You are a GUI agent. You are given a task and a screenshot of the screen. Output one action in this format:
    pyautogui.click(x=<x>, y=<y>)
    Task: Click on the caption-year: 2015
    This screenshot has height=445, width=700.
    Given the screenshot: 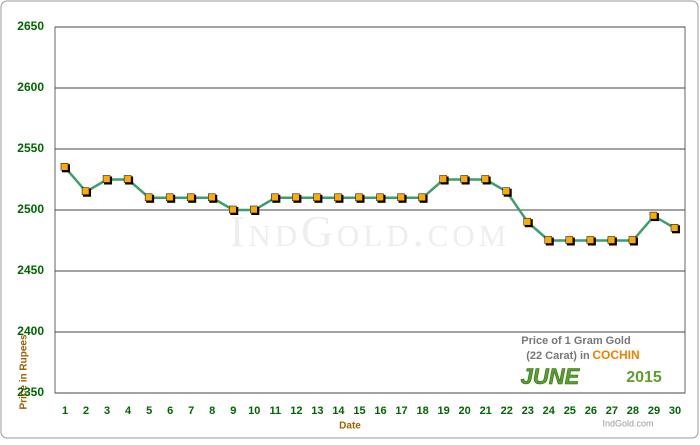 What is the action you would take?
    pyautogui.click(x=644, y=377)
    